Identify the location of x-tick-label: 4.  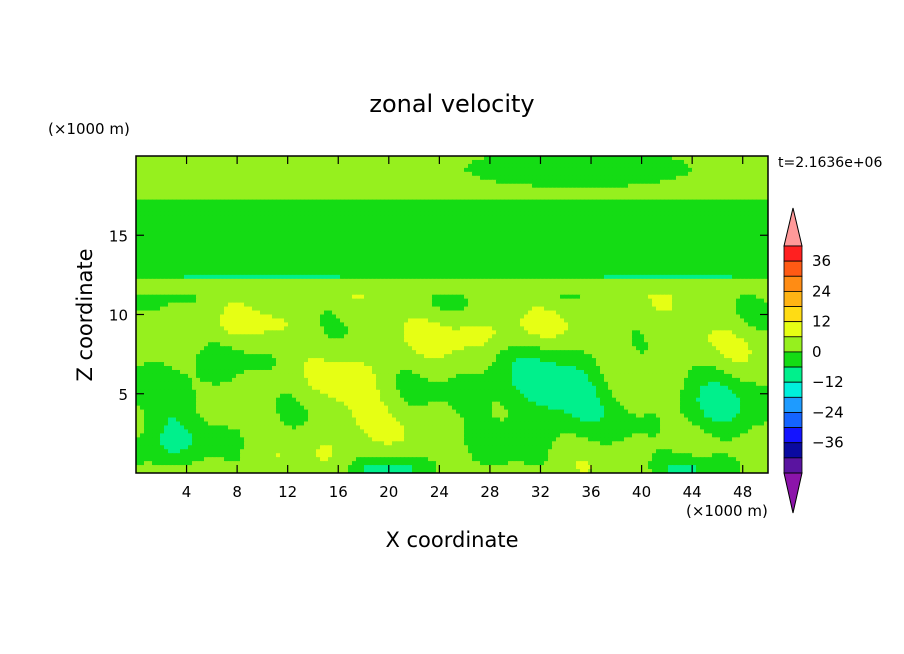
(187, 492).